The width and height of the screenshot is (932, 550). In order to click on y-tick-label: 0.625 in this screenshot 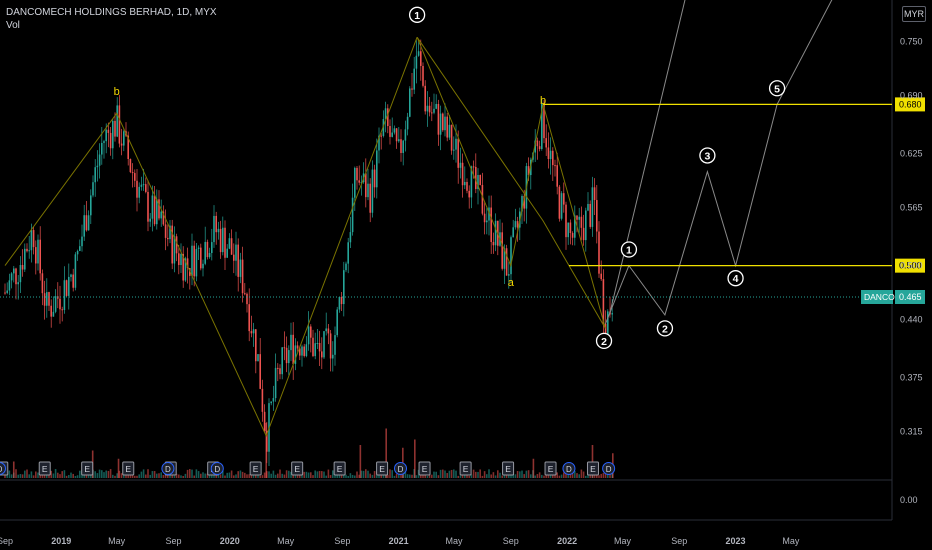, I will do `click(911, 154)`.